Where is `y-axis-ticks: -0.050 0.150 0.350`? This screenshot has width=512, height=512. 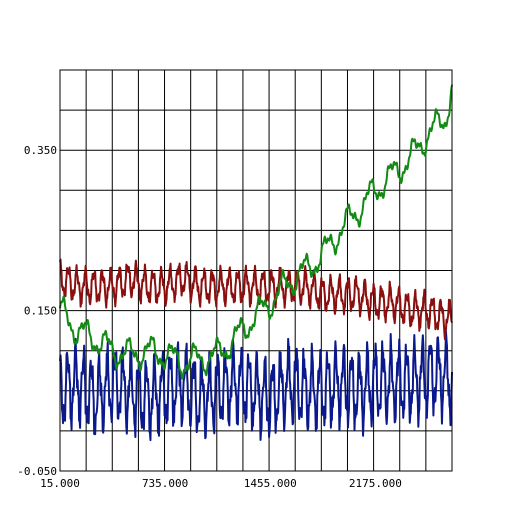 y-axis-ticks: -0.050 0.150 0.350 is located at coordinates (37, 311).